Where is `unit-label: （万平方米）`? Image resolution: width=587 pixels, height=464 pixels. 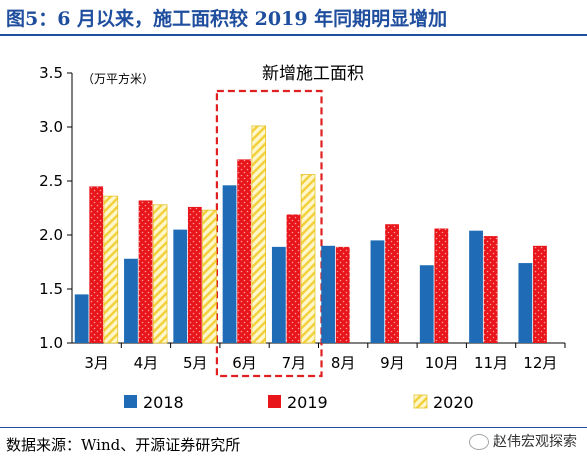 unit-label: （万平方米） is located at coordinates (118, 78).